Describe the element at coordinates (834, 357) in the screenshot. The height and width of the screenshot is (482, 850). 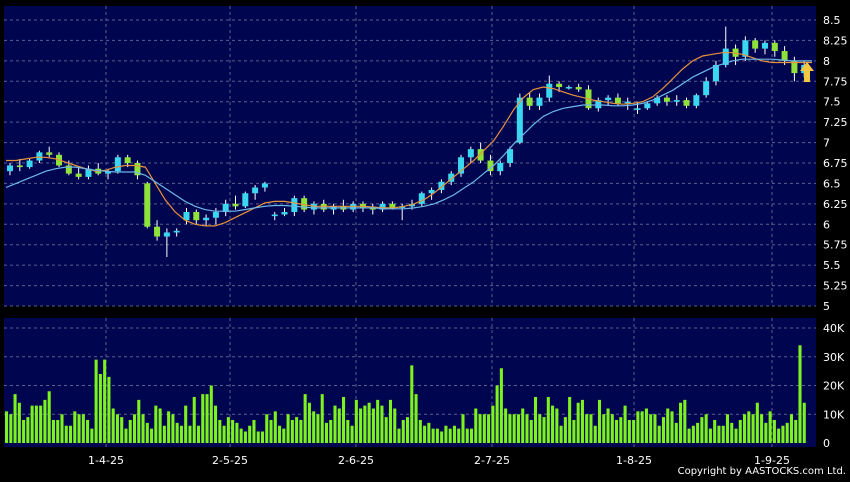
I see `volume-tick-label: 30K` at that location.